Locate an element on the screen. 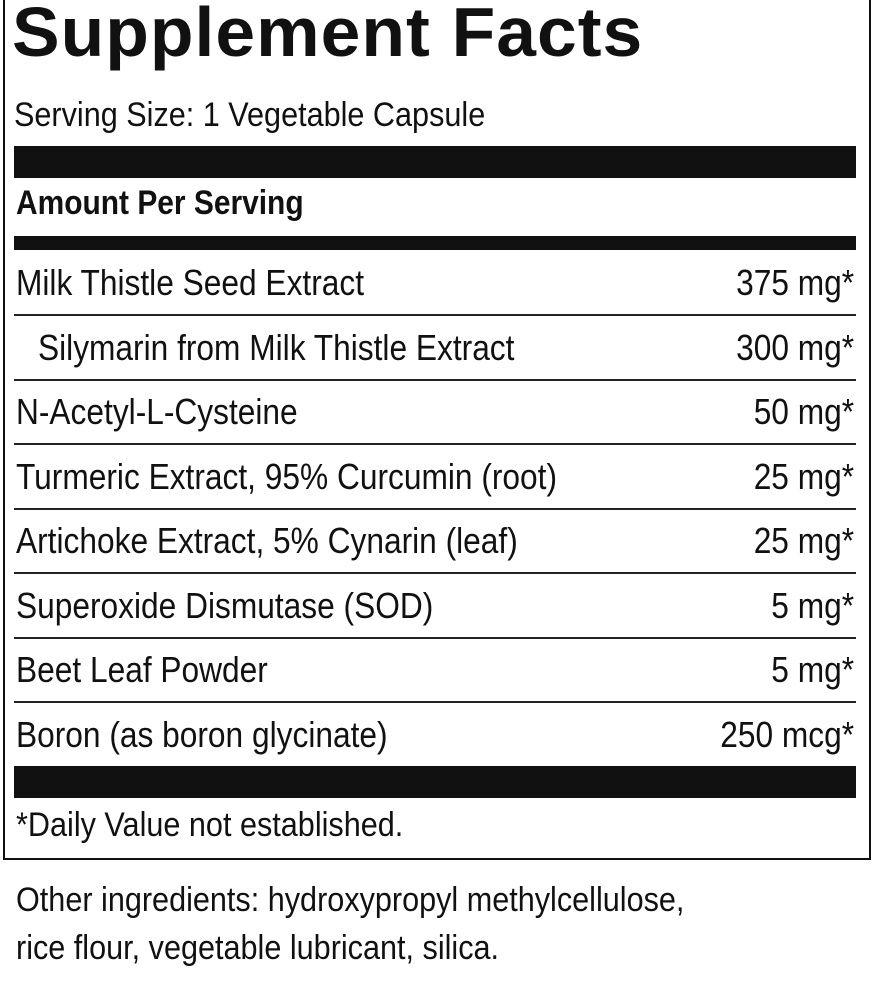  ingredient-amount: 250 mcg* is located at coordinates (787, 734).